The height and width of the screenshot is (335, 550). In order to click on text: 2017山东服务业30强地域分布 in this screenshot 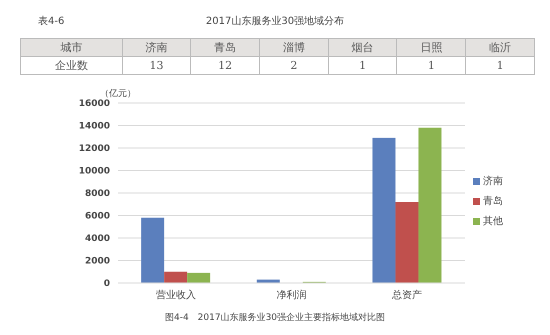, I will do `click(275, 21)`.